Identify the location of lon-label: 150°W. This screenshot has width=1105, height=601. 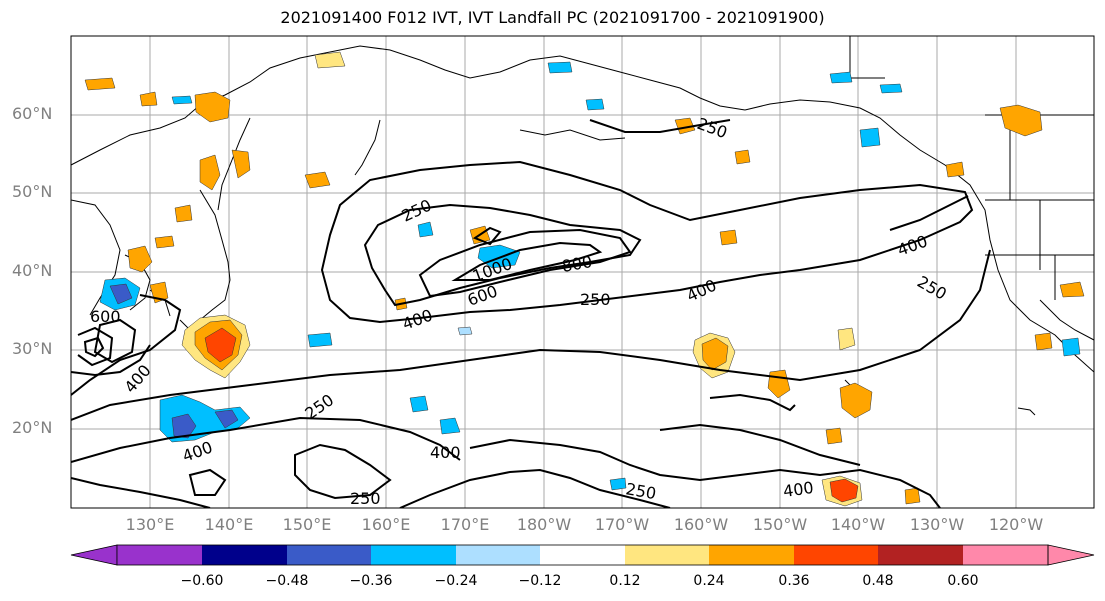
(780, 524).